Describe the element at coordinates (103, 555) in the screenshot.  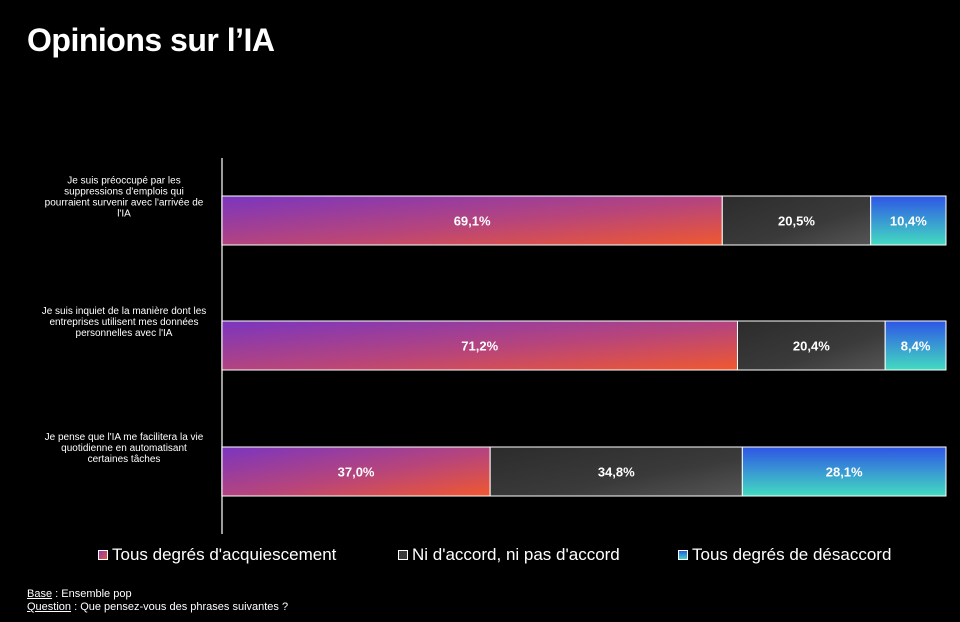
I see `legend-swatch-agree` at that location.